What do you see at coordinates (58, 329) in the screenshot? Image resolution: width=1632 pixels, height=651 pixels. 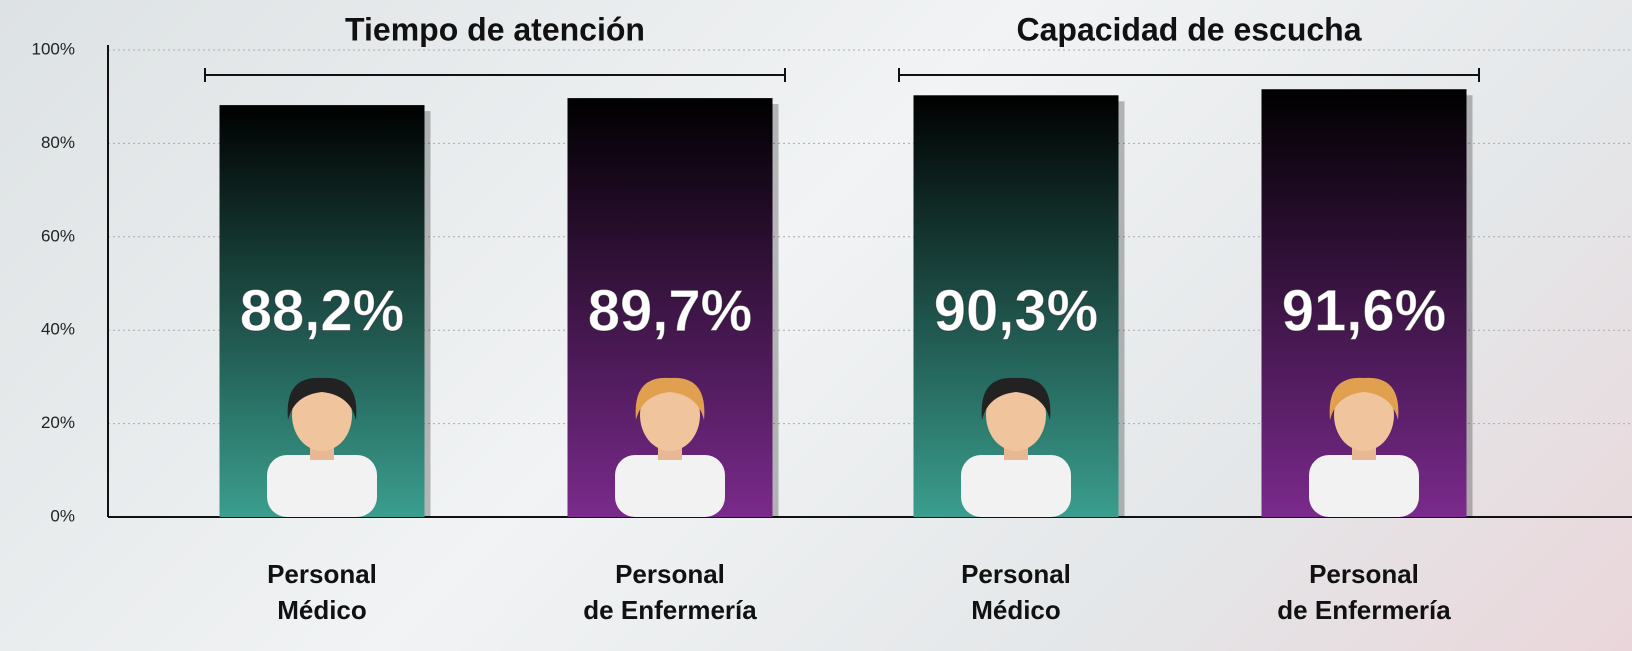 I see `y-tick-label: 40%` at bounding box center [58, 329].